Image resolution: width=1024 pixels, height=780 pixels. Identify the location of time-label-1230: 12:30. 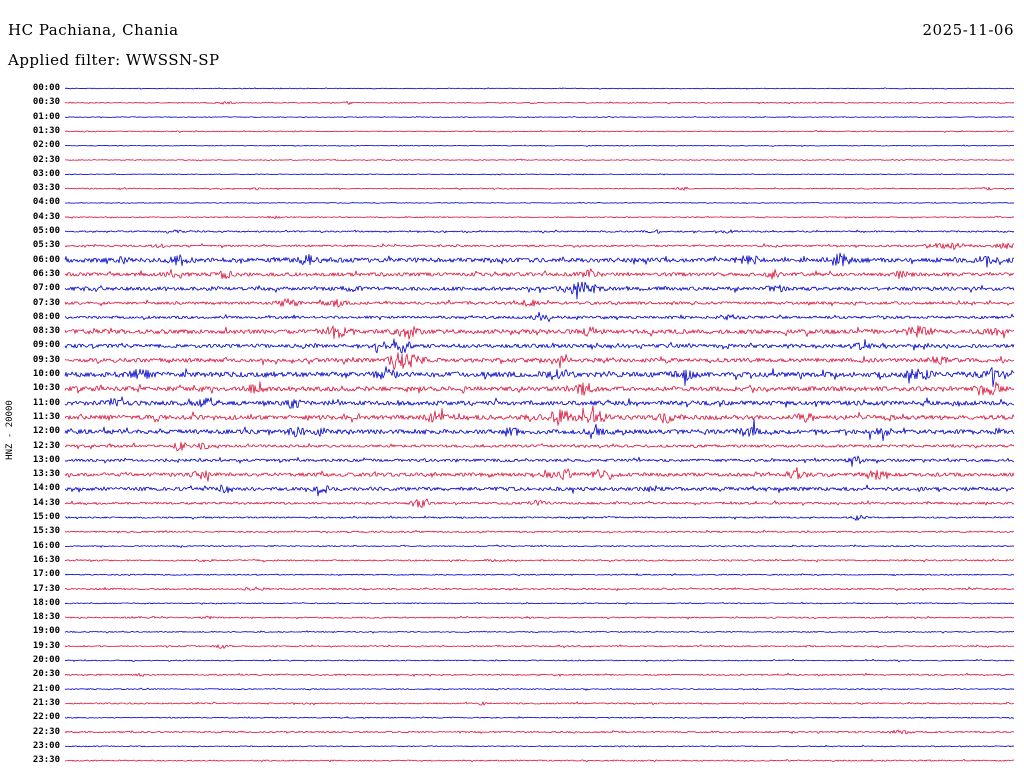
(46, 445).